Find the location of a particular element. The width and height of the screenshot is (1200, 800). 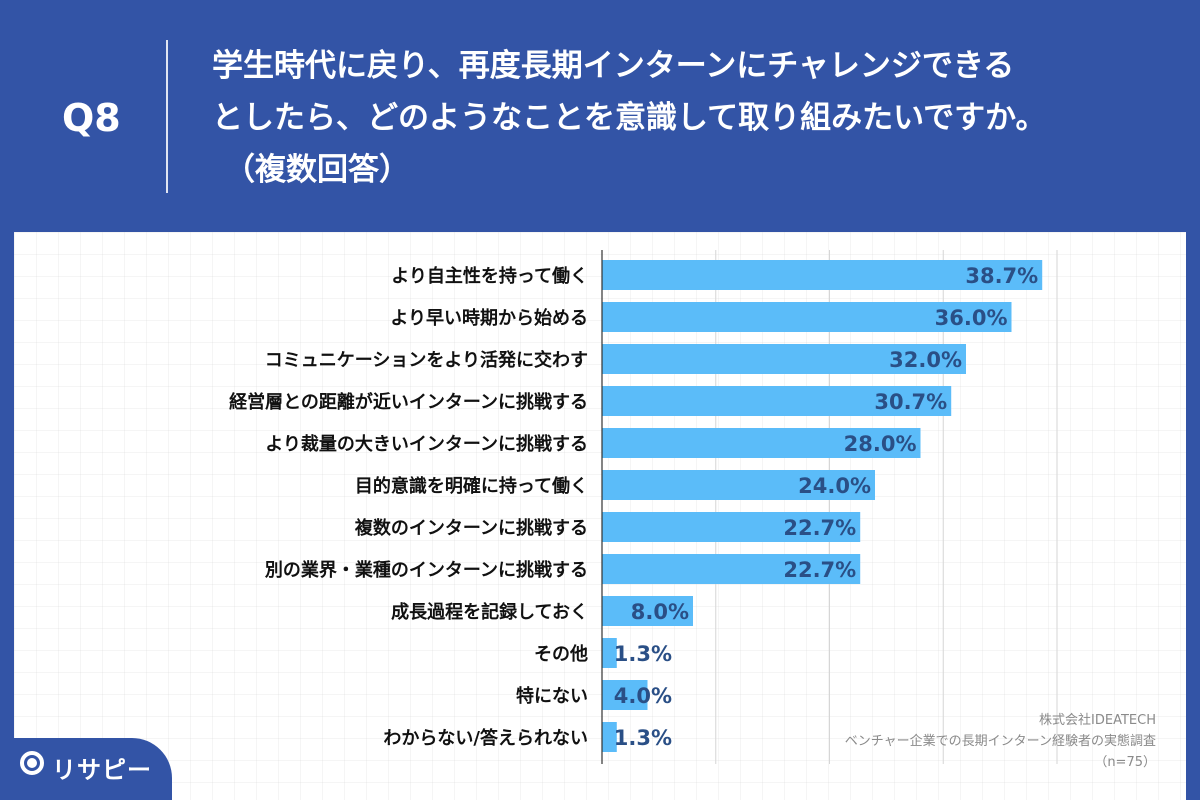

value-label: 30.7% is located at coordinates (910, 402).